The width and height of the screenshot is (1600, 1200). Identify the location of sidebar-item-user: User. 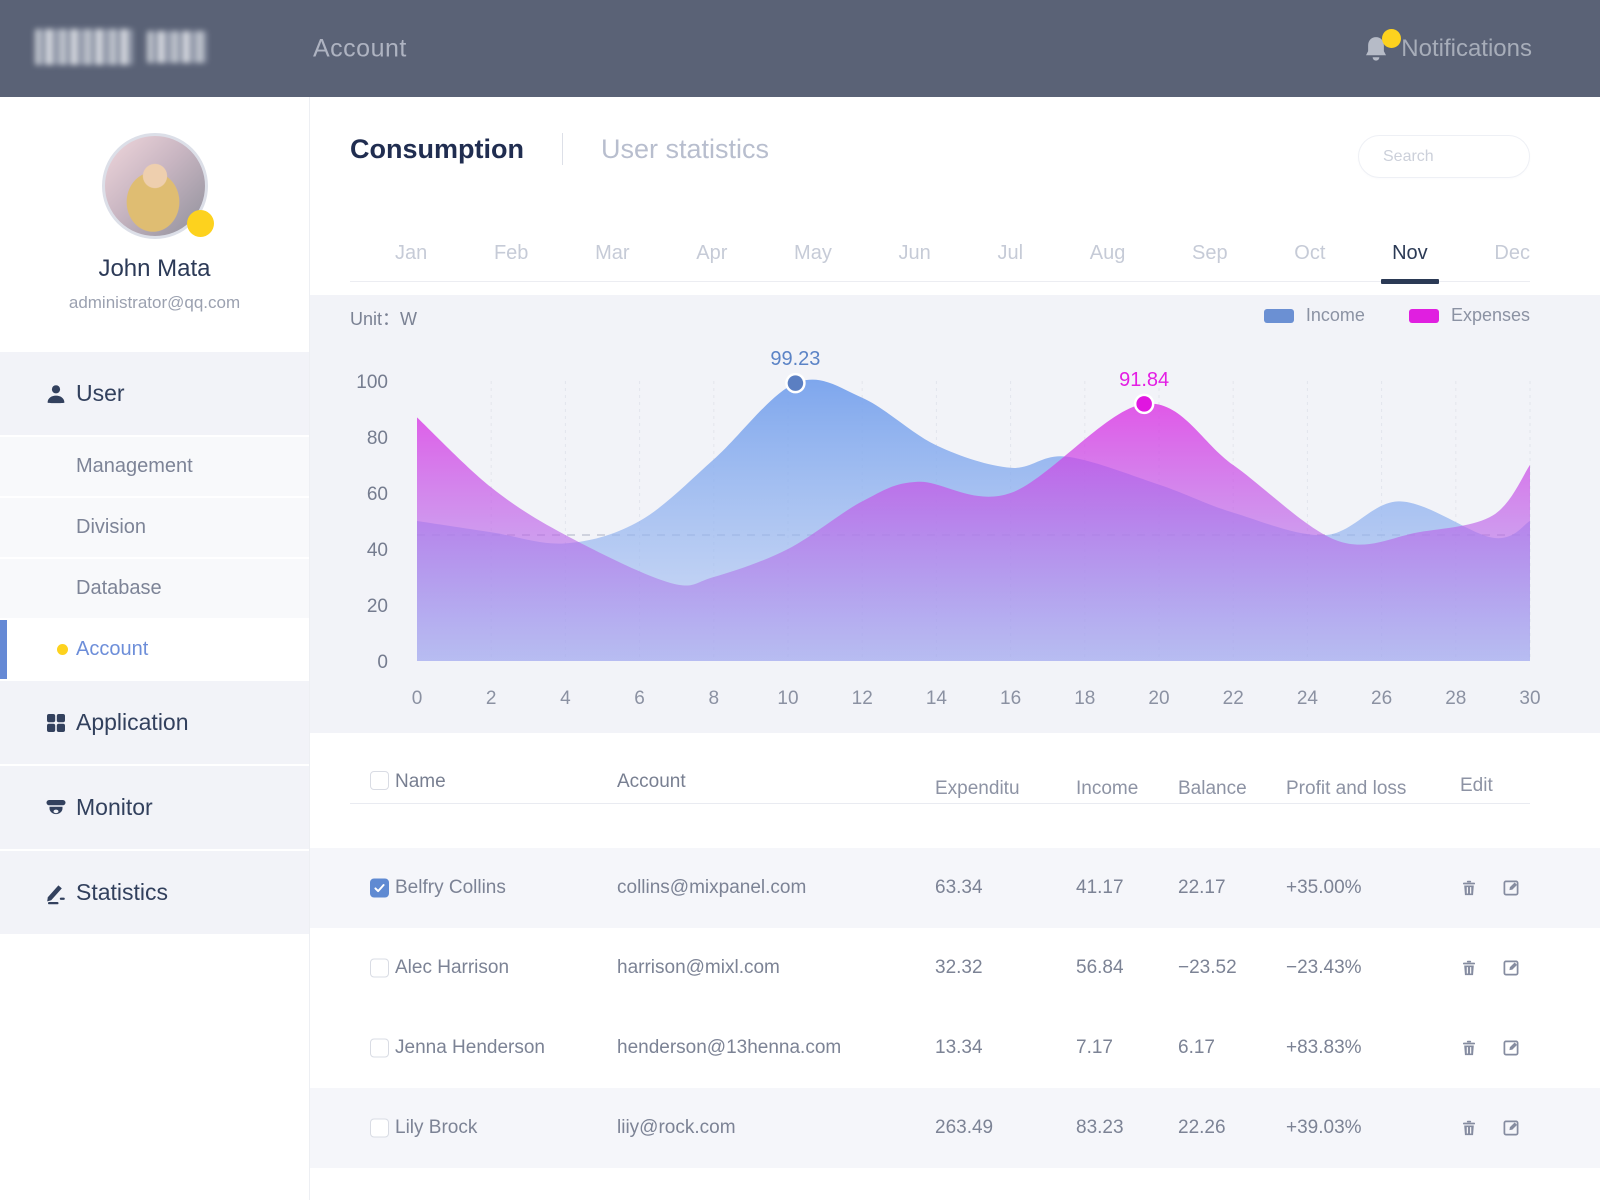
(154, 394).